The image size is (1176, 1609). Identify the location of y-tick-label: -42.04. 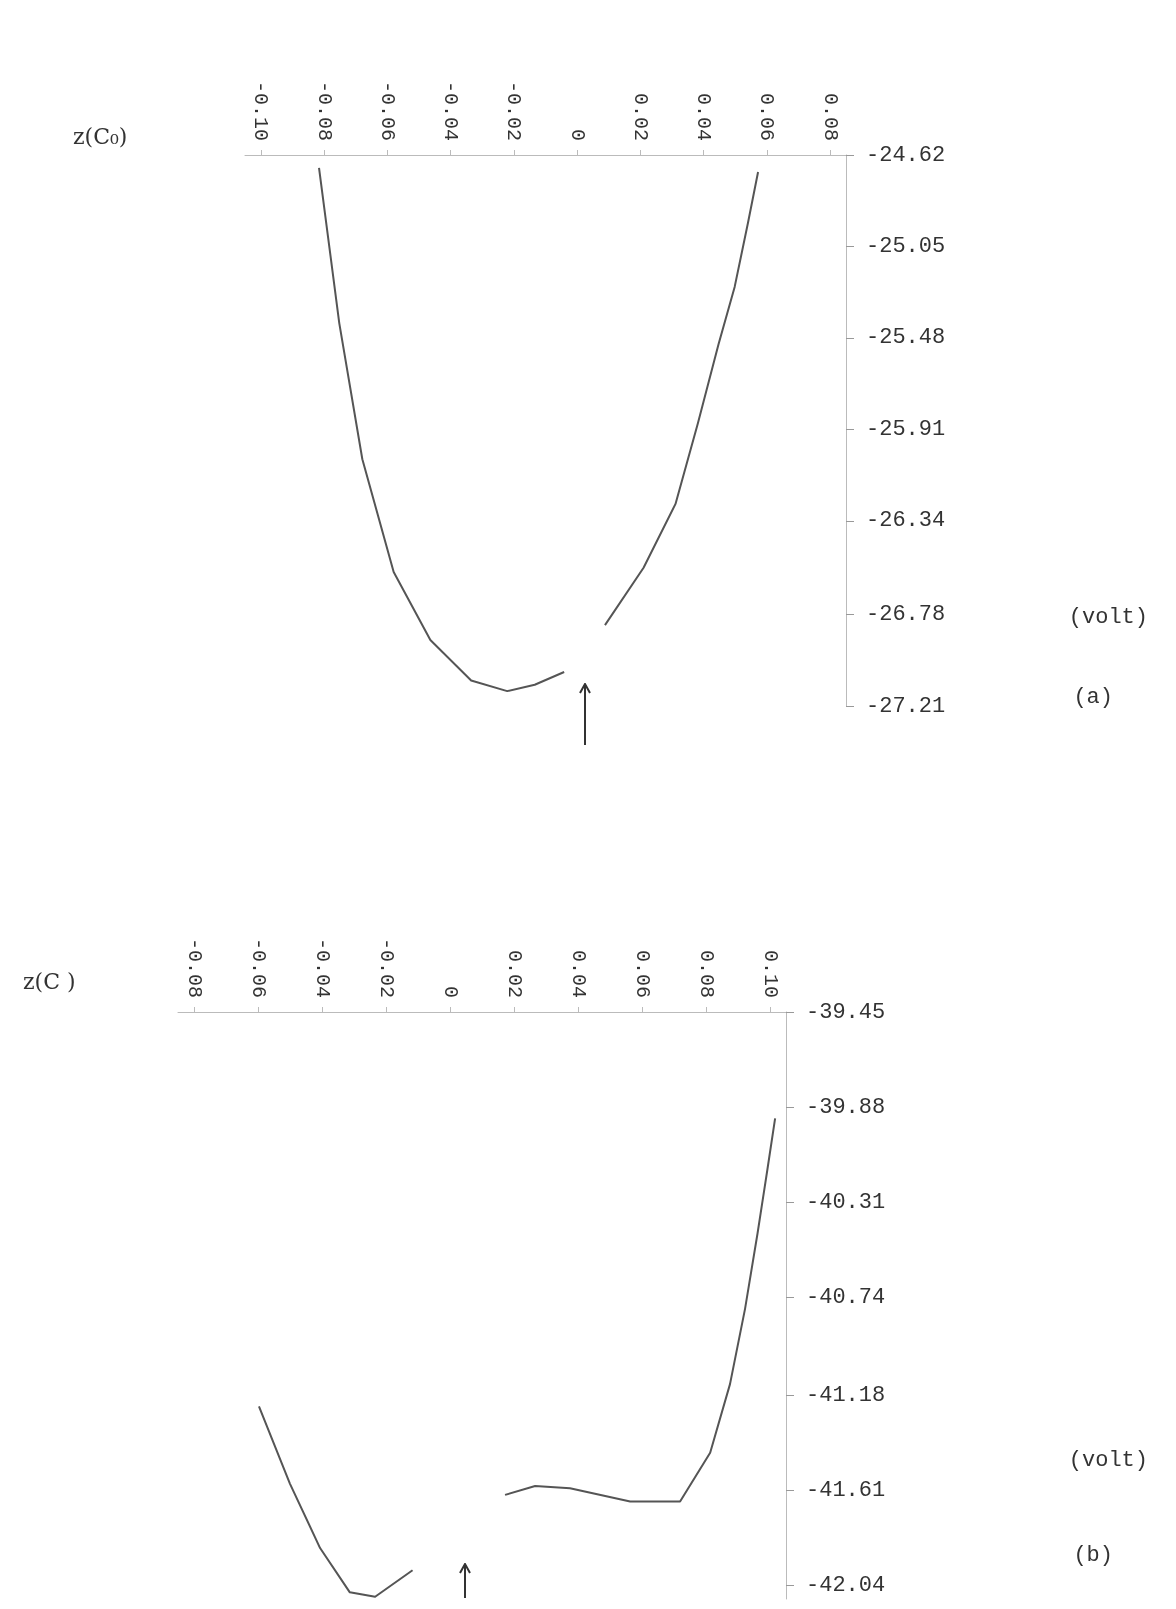
(846, 1586).